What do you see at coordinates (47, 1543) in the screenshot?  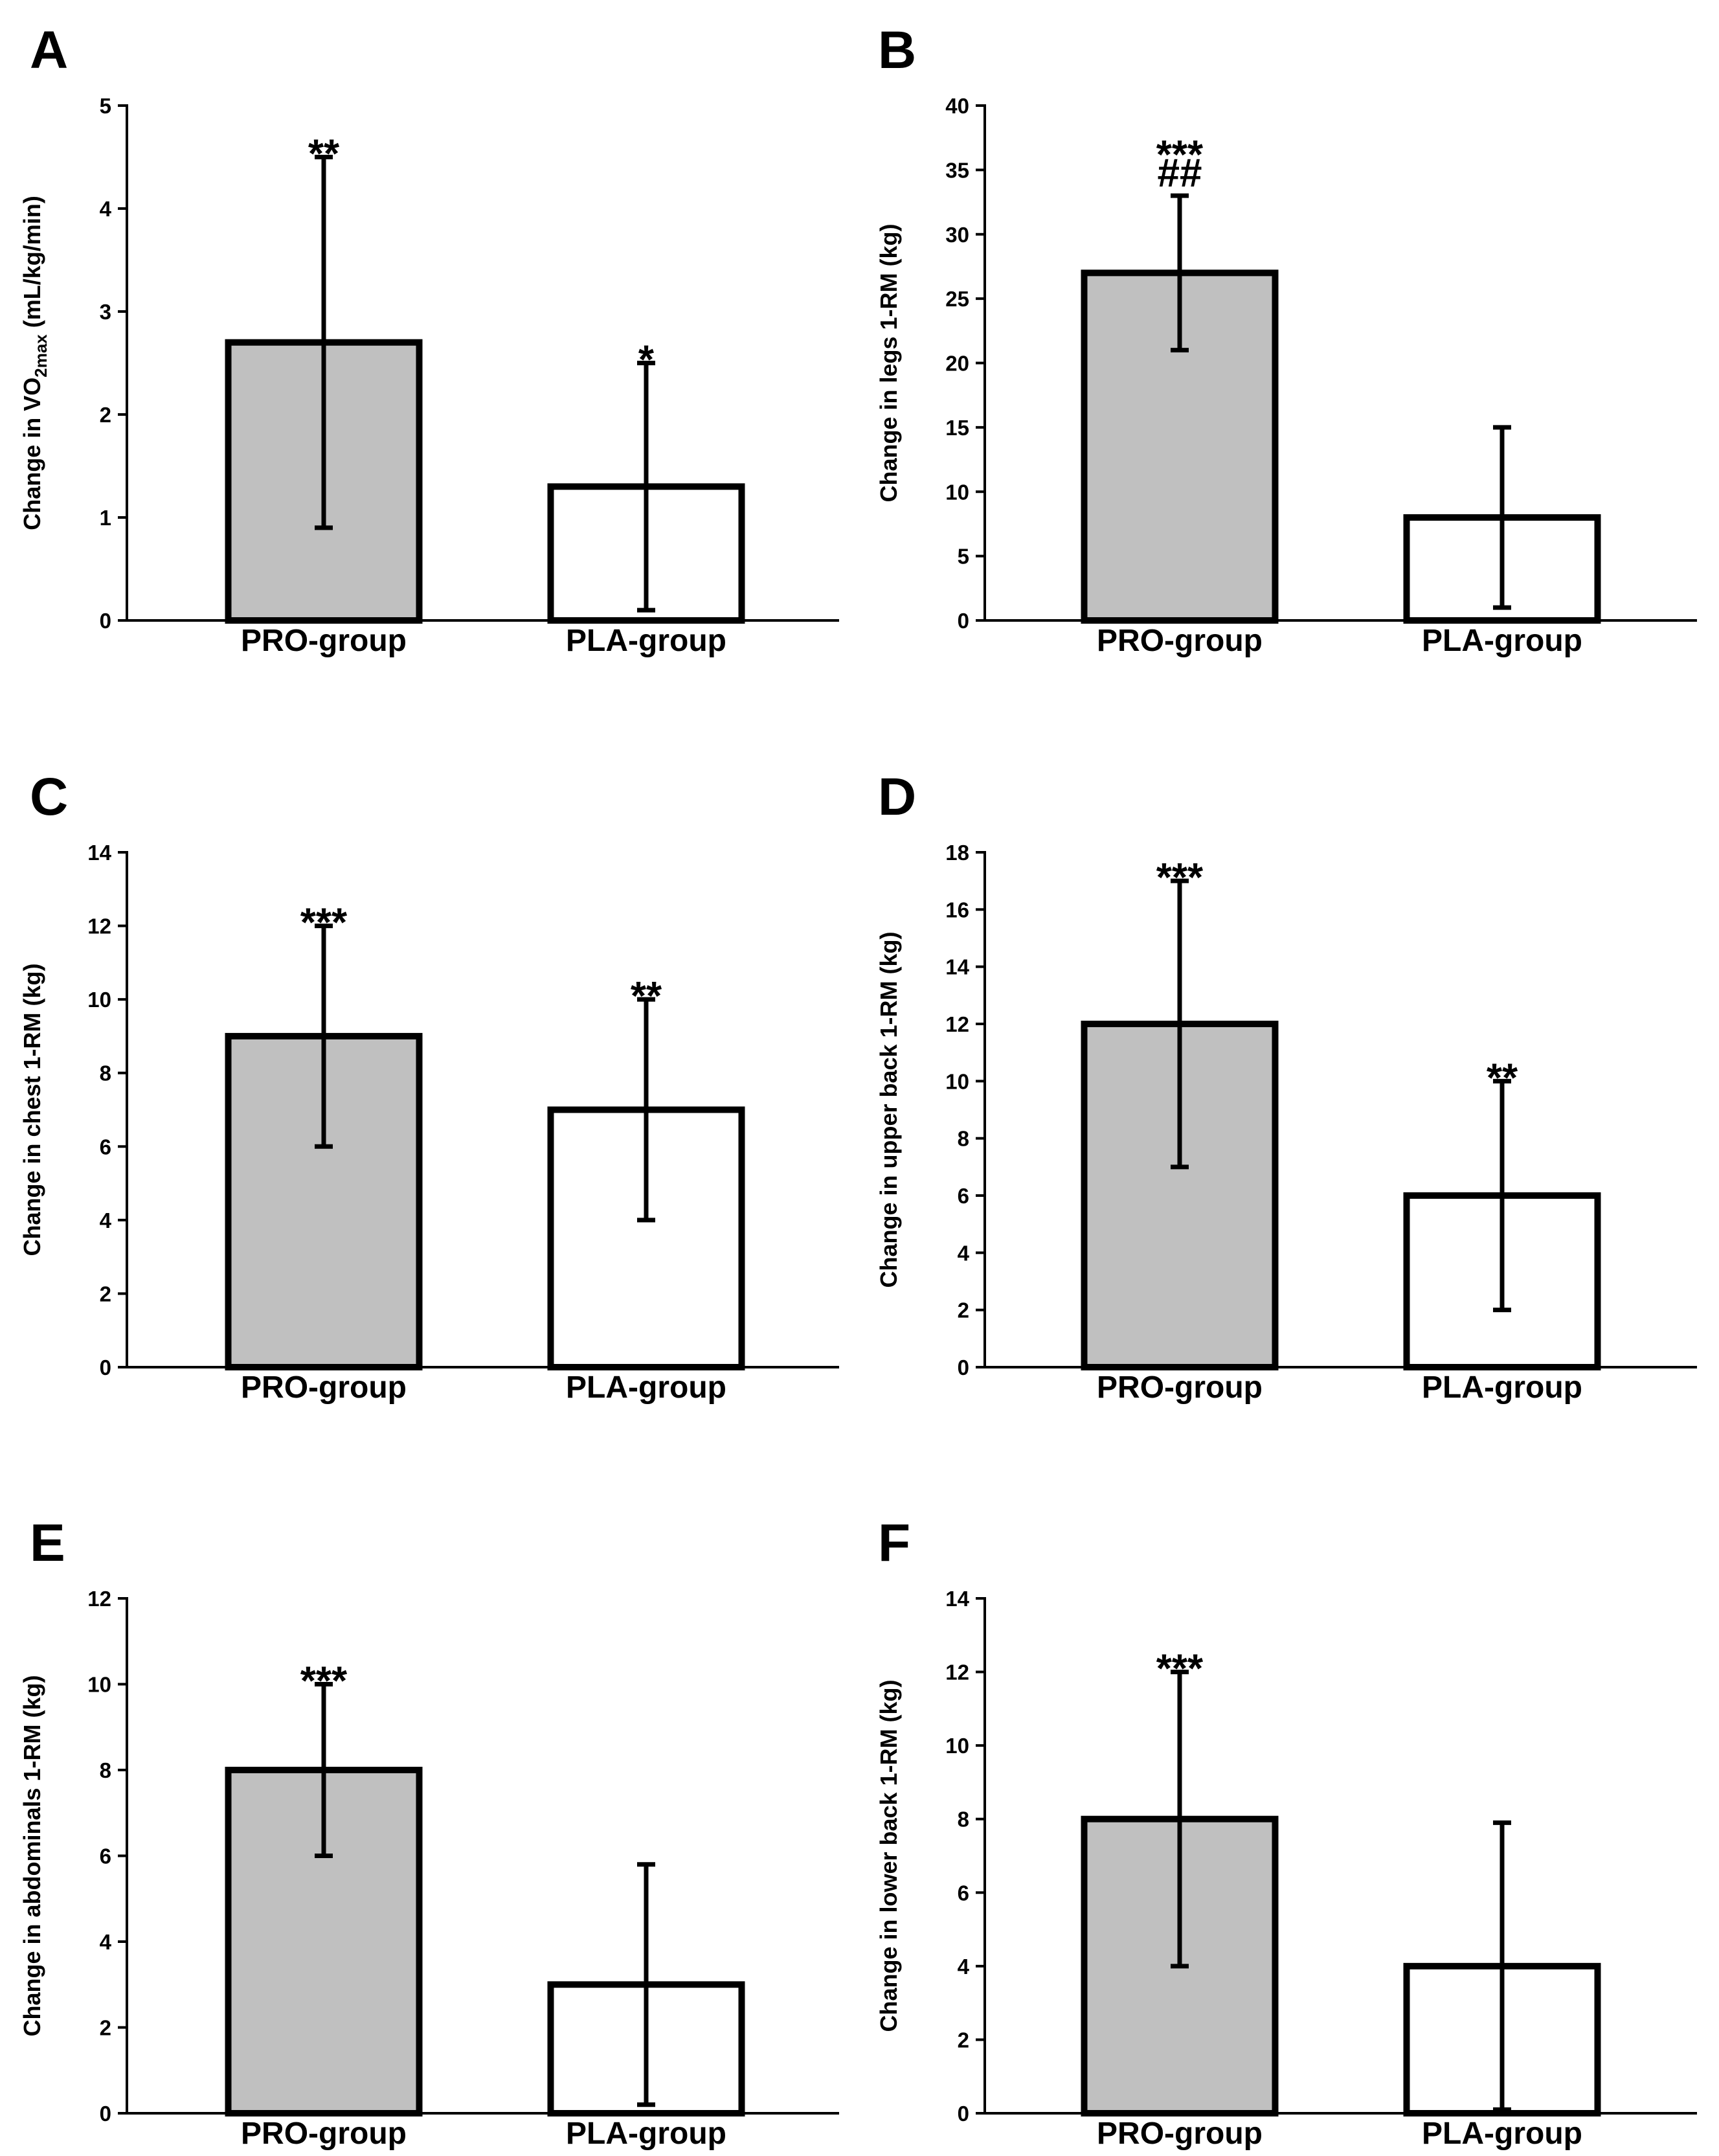 I see `panel-letter: E` at bounding box center [47, 1543].